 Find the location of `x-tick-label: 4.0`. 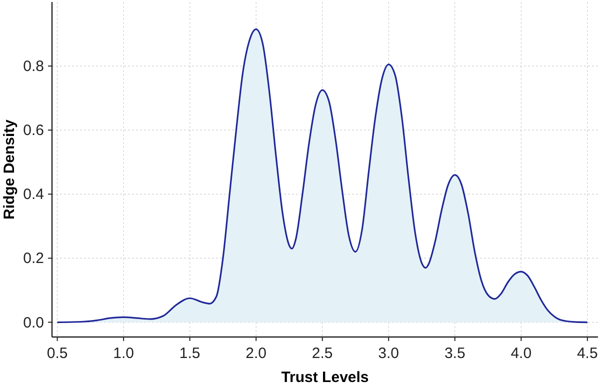

x-tick-label: 4.0 is located at coordinates (521, 353).